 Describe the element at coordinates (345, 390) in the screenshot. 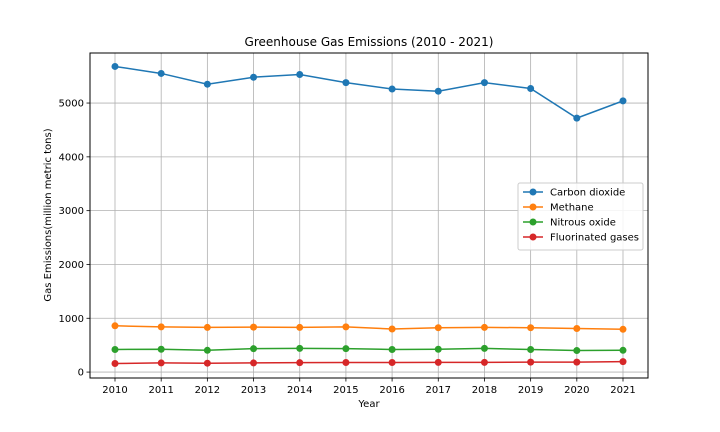

I see `x-tick-label: 2015` at that location.